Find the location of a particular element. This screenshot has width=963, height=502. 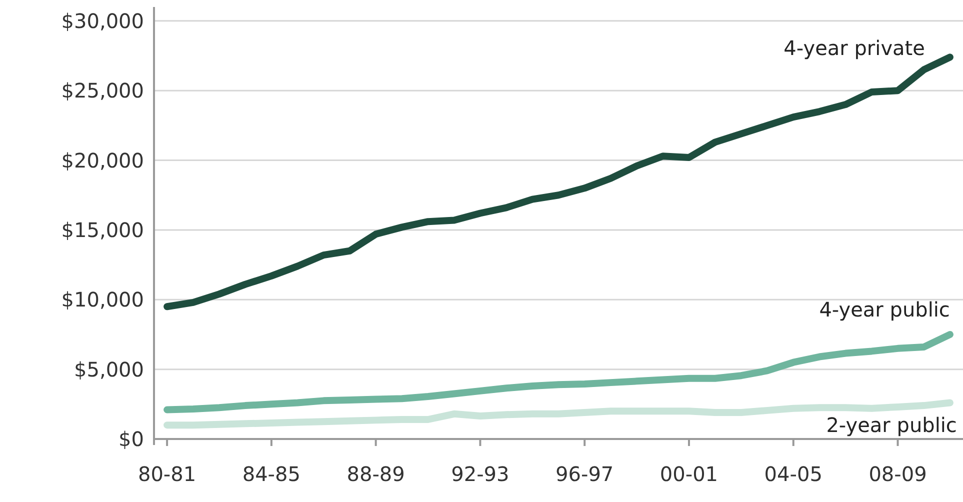

series-label: 4-year public is located at coordinates (884, 309).